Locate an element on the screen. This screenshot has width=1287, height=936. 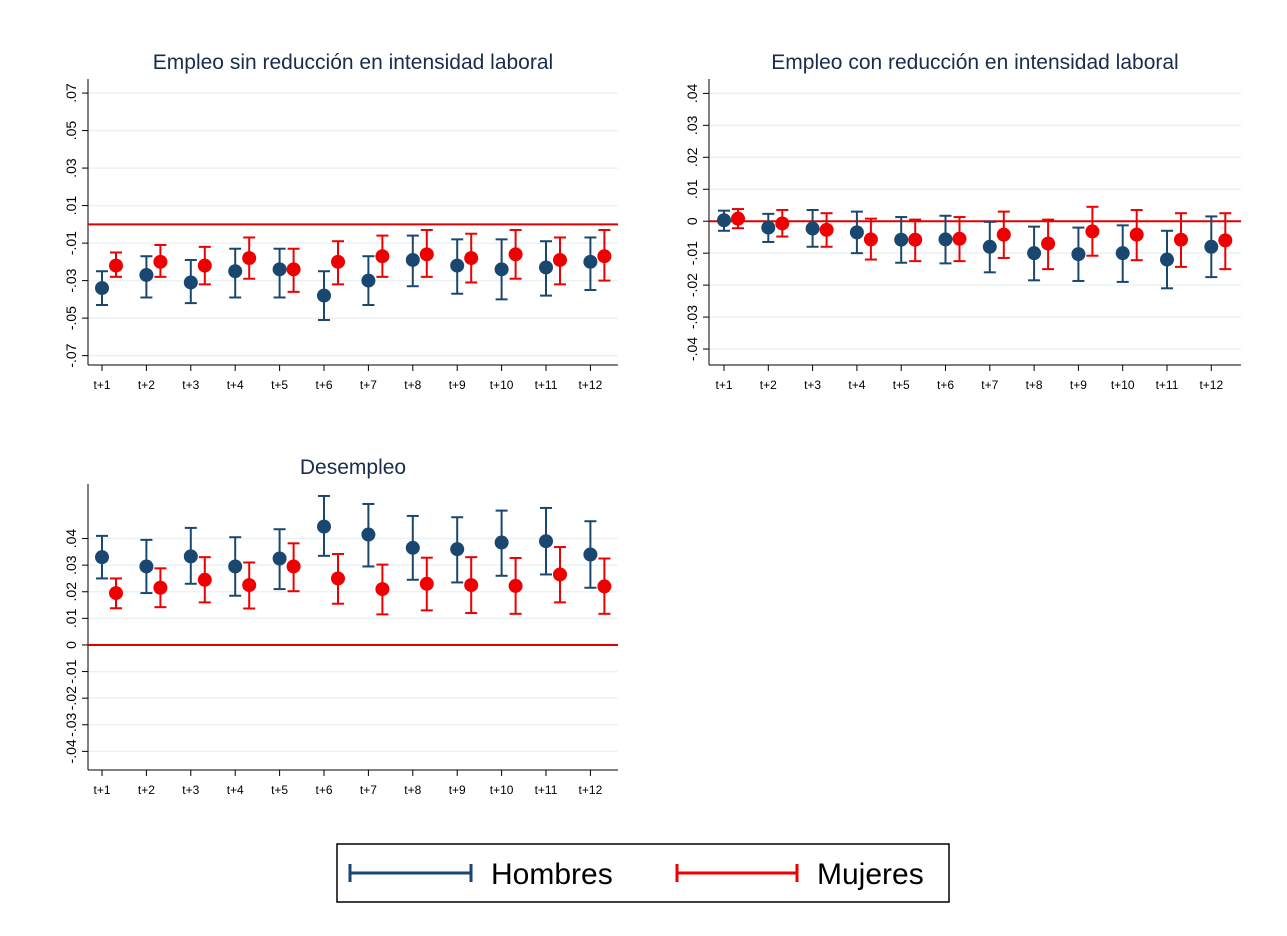
y-tick-label: .05 is located at coordinates (71, 131).